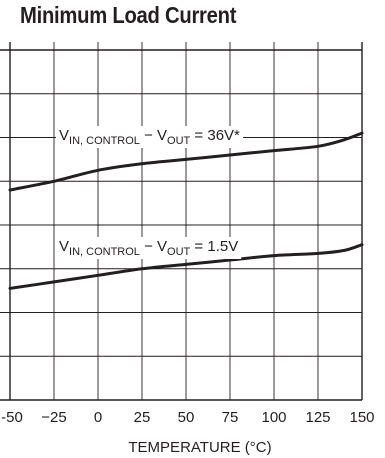 This screenshot has width=385, height=458. Describe the element at coordinates (98, 417) in the screenshot. I see `x-tick-label: 0` at that location.